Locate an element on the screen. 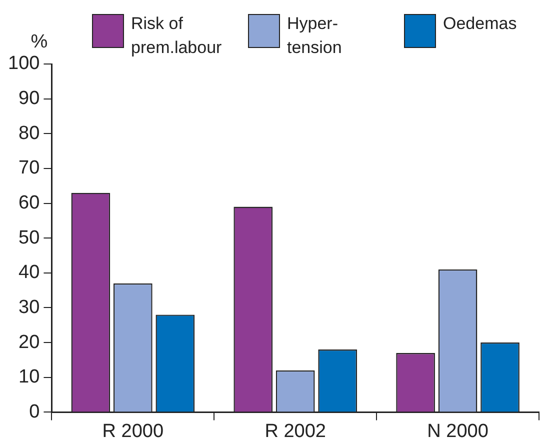 This screenshot has width=549, height=443. x-tick-label: N 2000 is located at coordinates (457, 431).